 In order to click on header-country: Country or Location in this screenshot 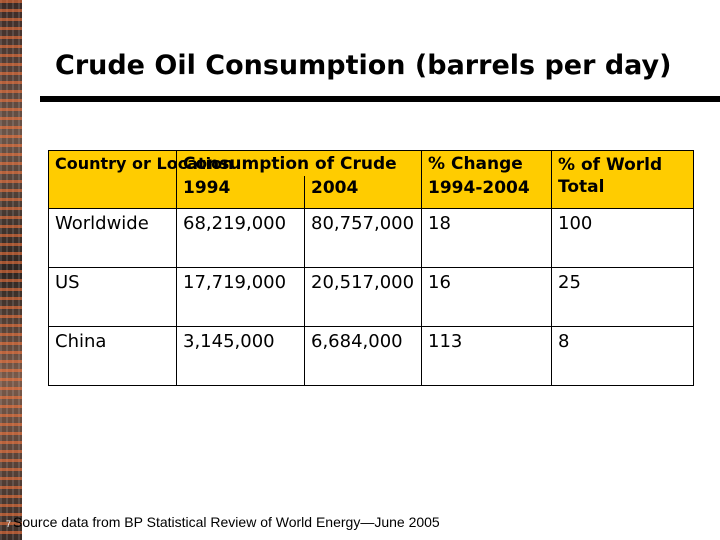, I will do `click(141, 179)`.